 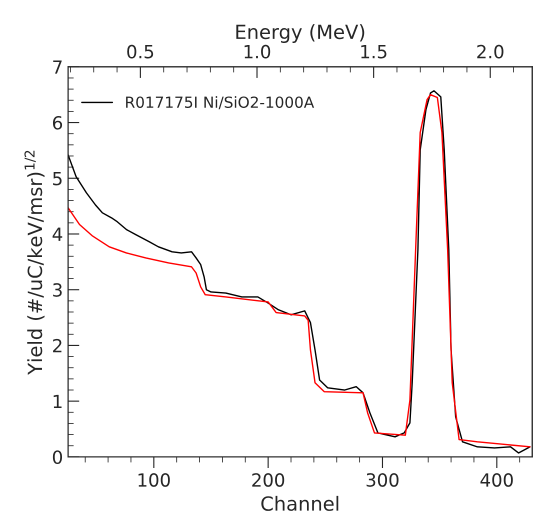 I want to click on x2-tick-label: 2.0, so click(x=490, y=51).